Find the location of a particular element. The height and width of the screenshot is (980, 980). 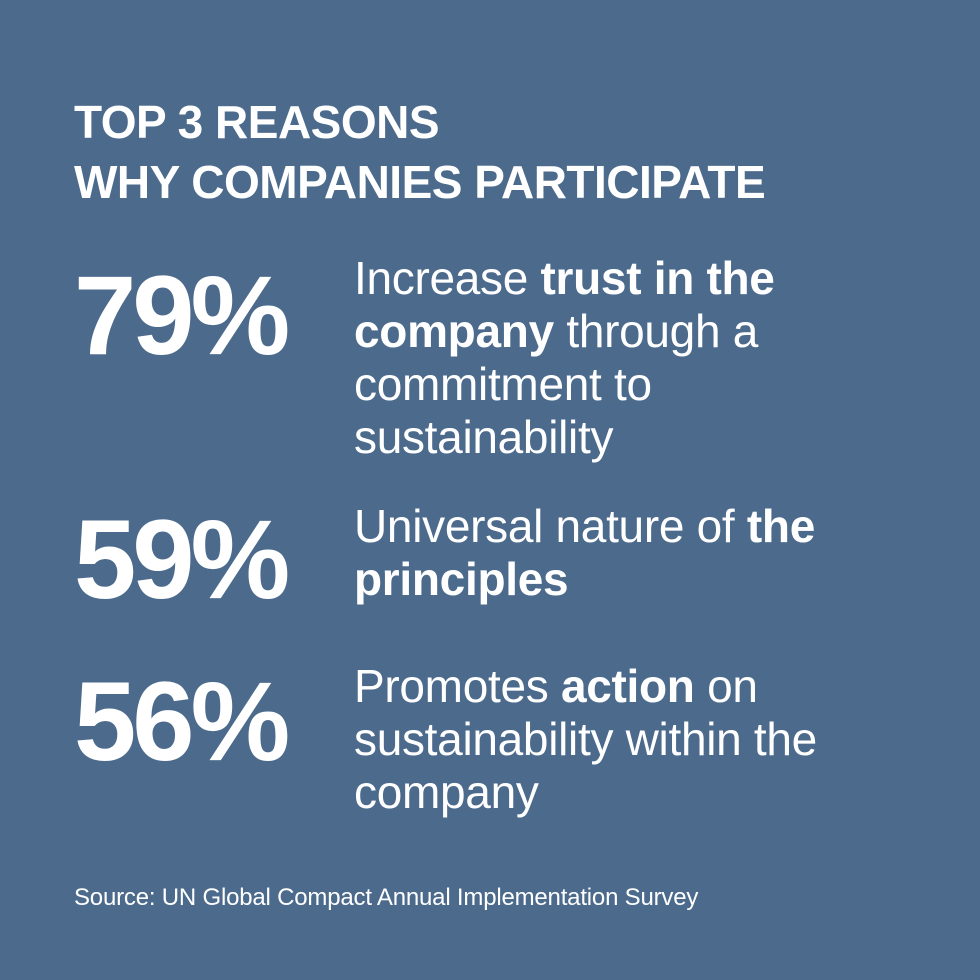

reason-text: through a commitment to sustainability is located at coordinates (556, 384).